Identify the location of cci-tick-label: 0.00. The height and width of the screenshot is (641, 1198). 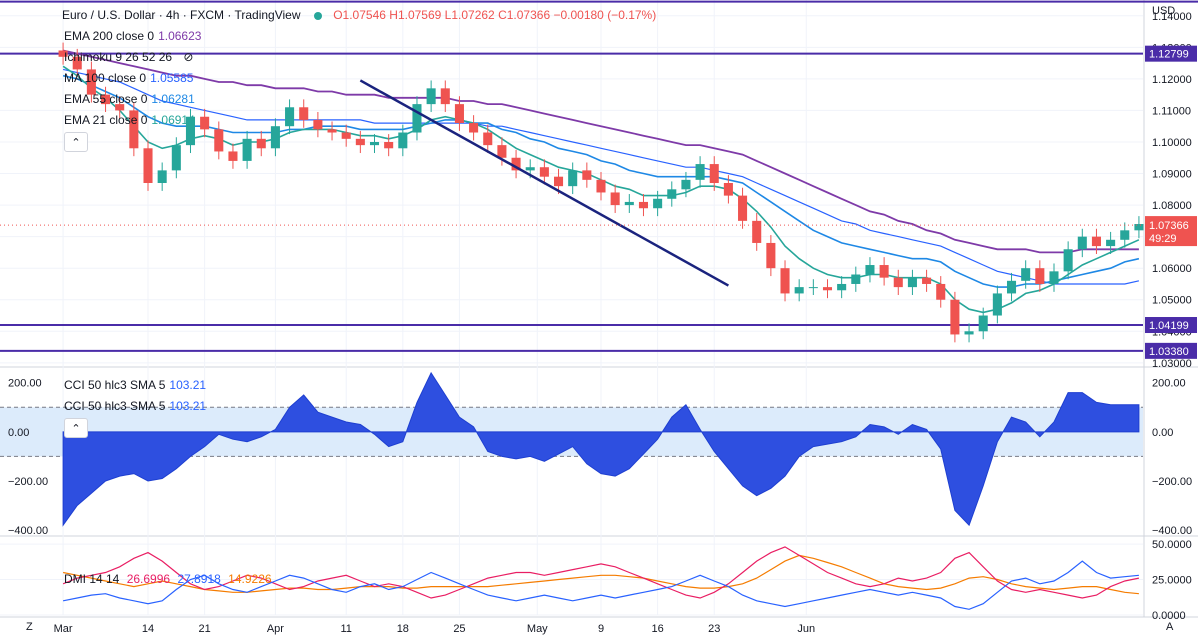
(1162, 433).